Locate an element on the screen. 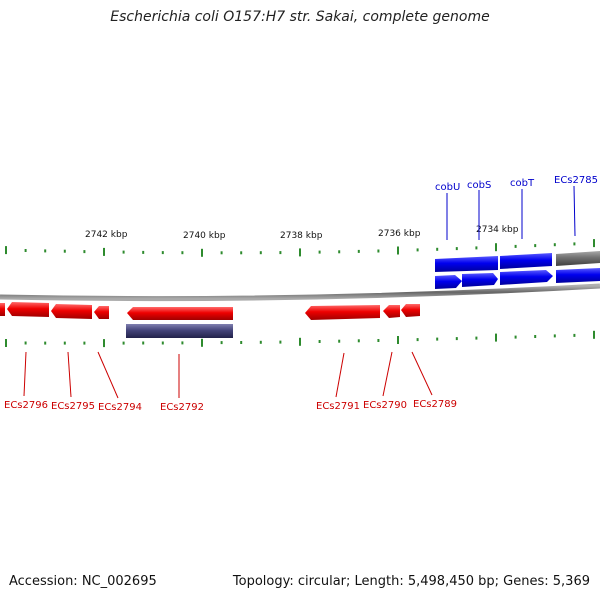 Image resolution: width=600 pixels, height=600 pixels. scale-label: 2734 kbp is located at coordinates (497, 230).